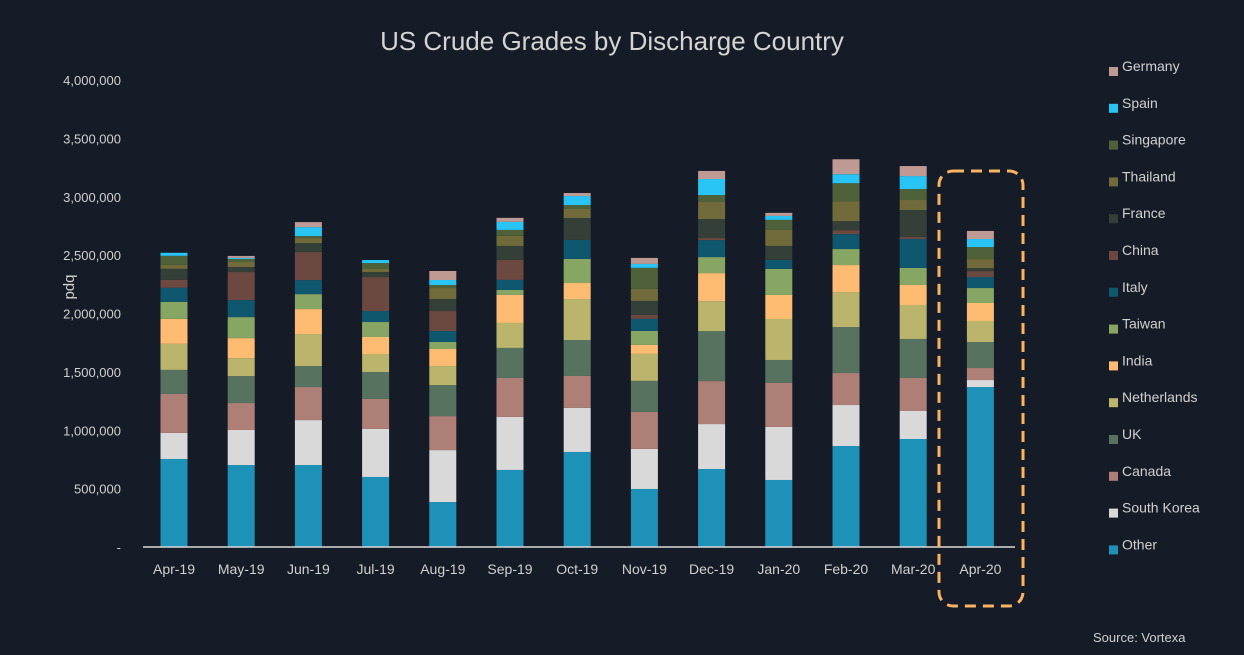 This screenshot has width=1244, height=655. I want to click on x-tick-label: May-19, so click(241, 569).